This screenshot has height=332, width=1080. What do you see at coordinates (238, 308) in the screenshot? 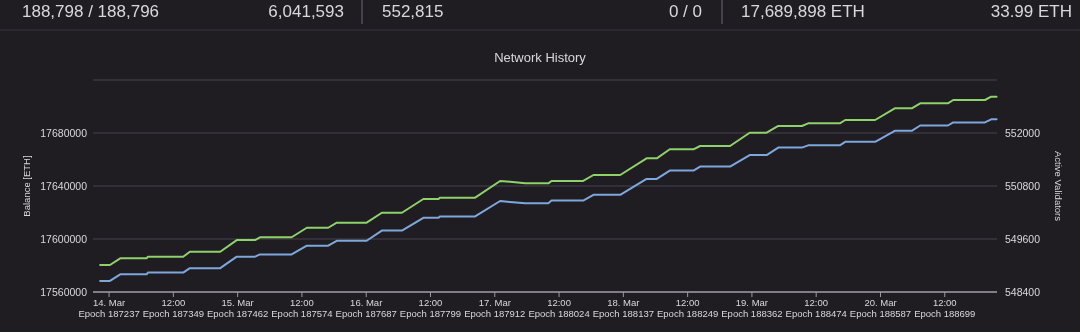
I see `x-tick-label: 15. Mar Epoch 187462` at bounding box center [238, 308].